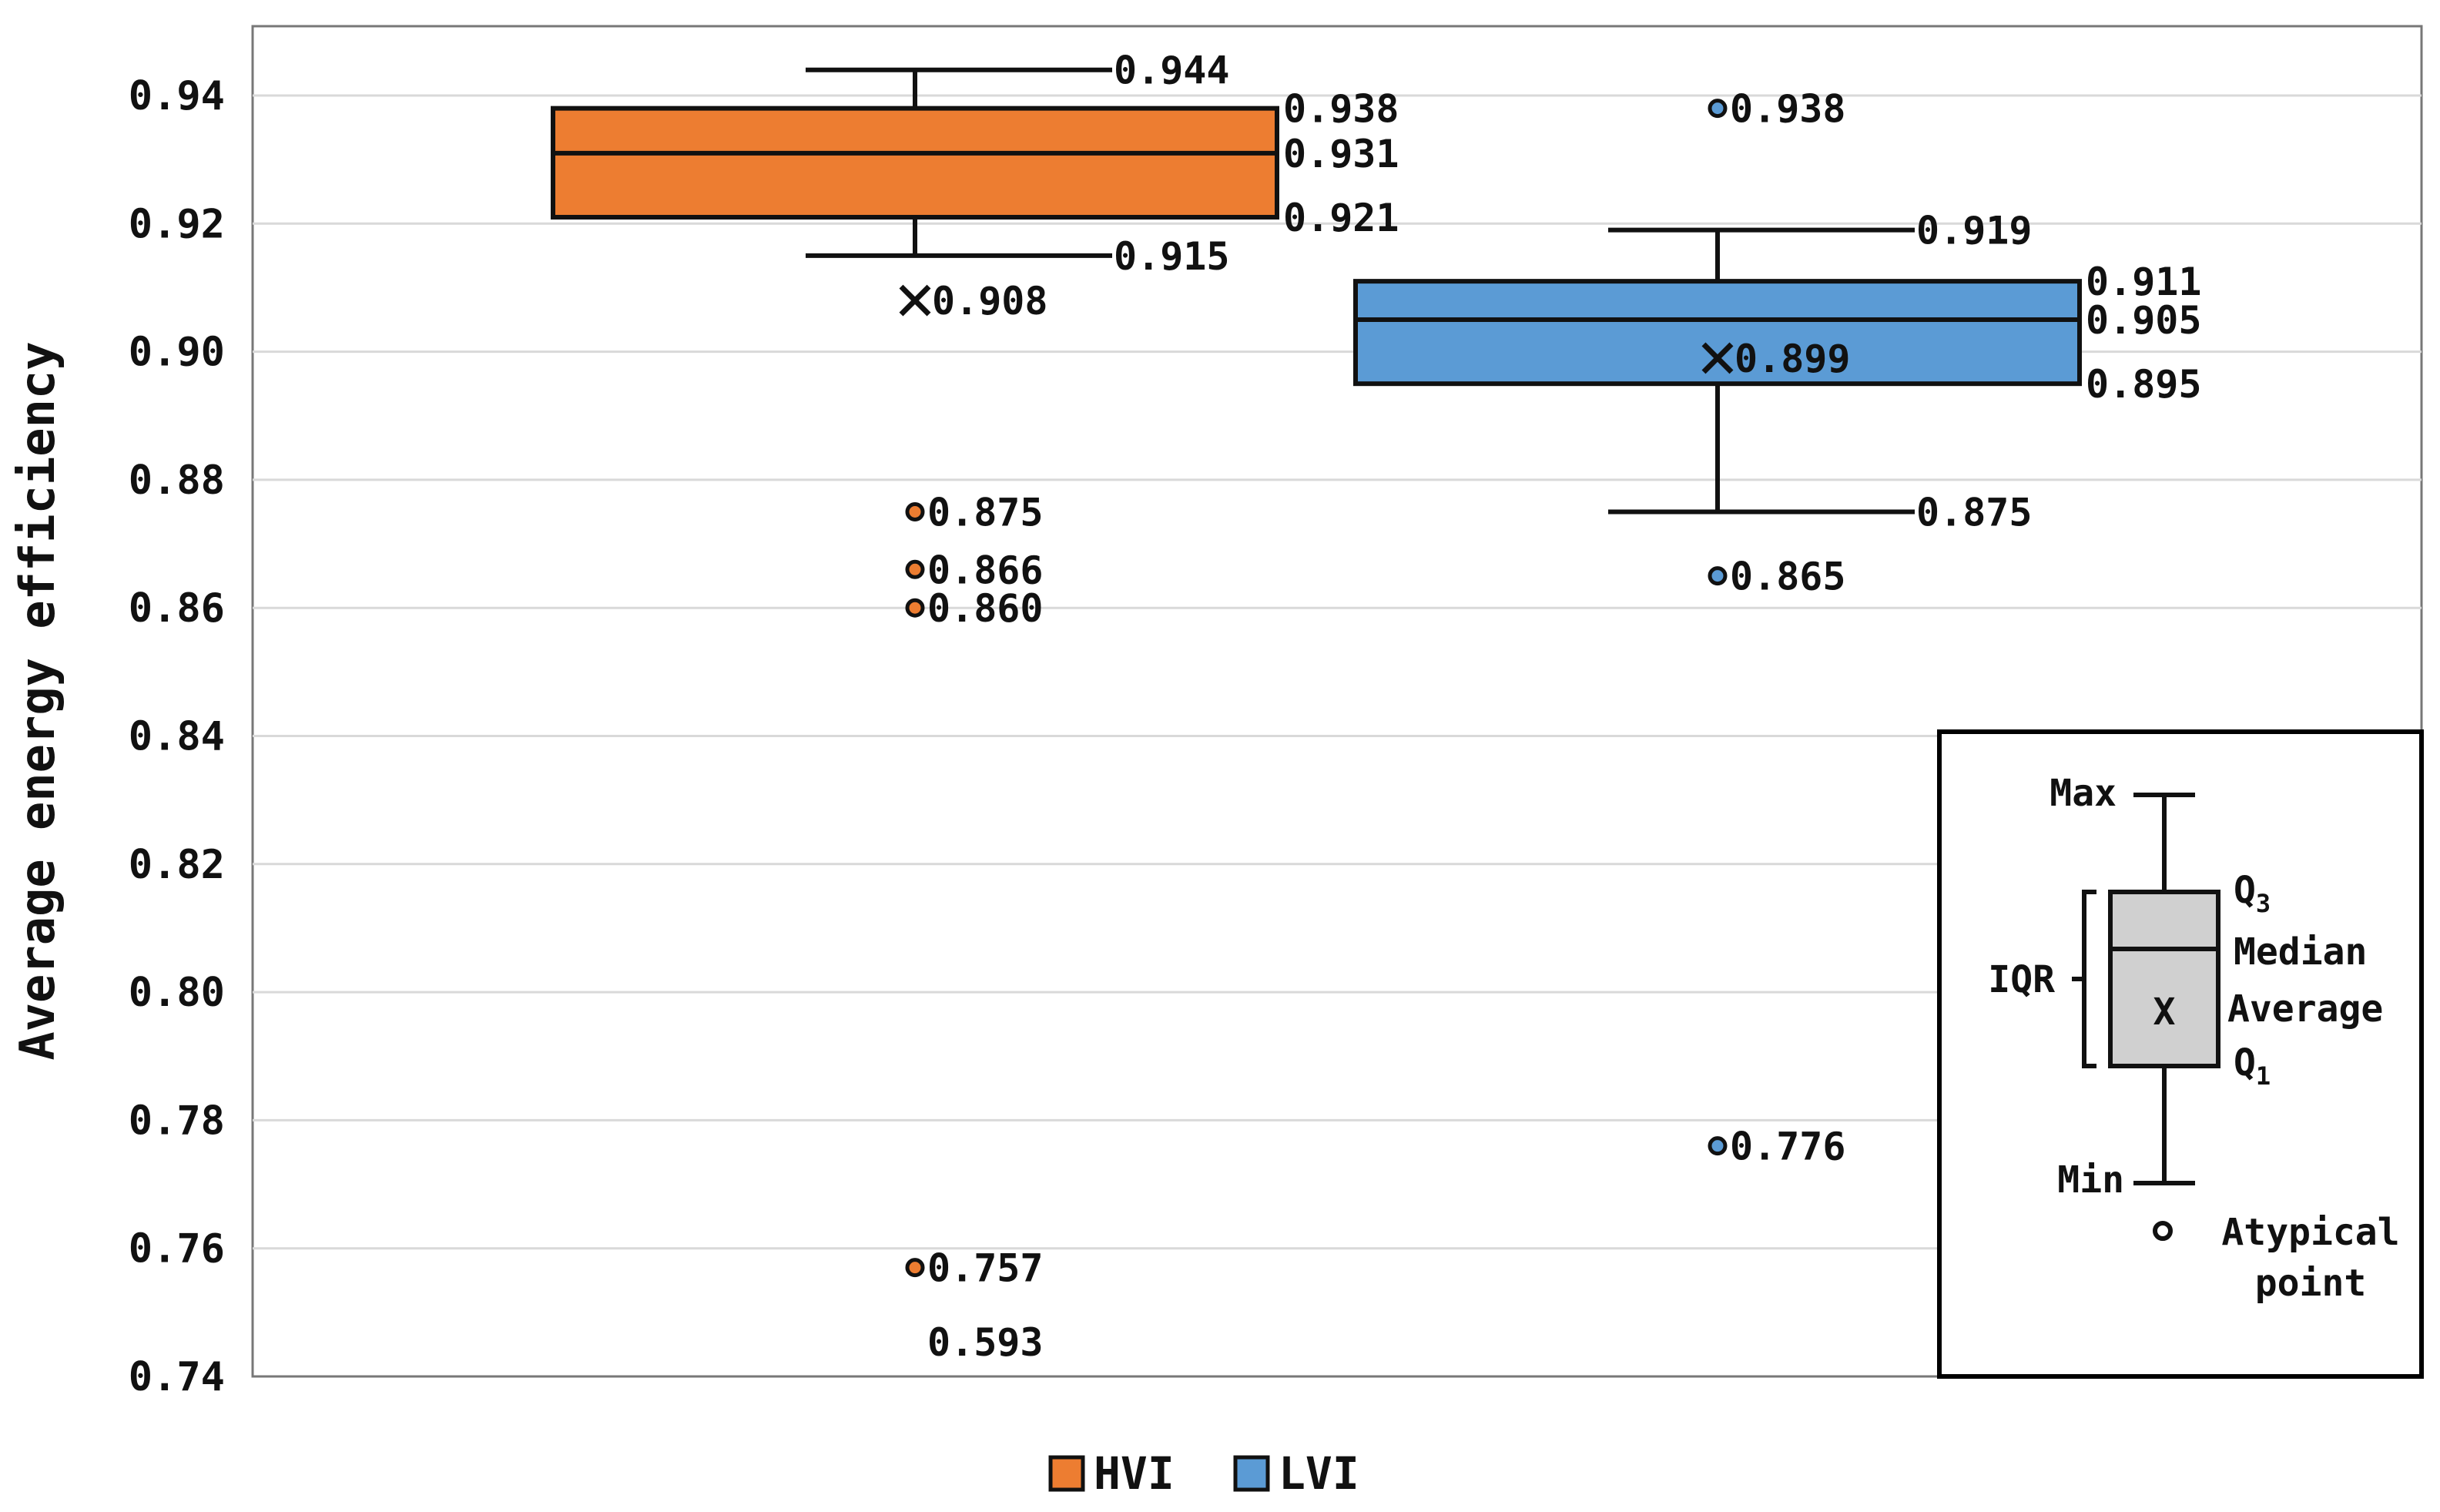 This screenshot has width=2440, height=1512. I want to click on y-tick-label: 0.76, so click(177, 1249).